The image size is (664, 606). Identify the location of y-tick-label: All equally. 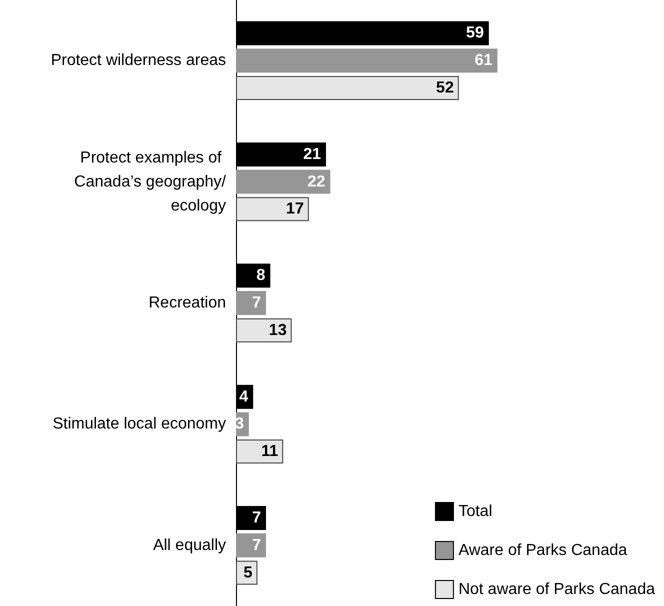
(189, 545).